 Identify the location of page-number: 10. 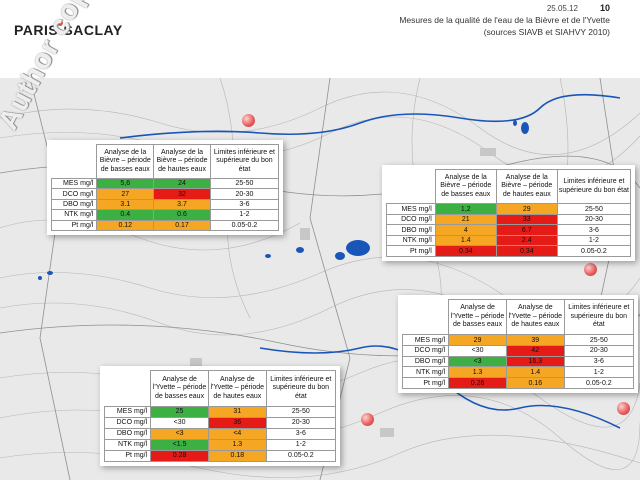
(604, 8).